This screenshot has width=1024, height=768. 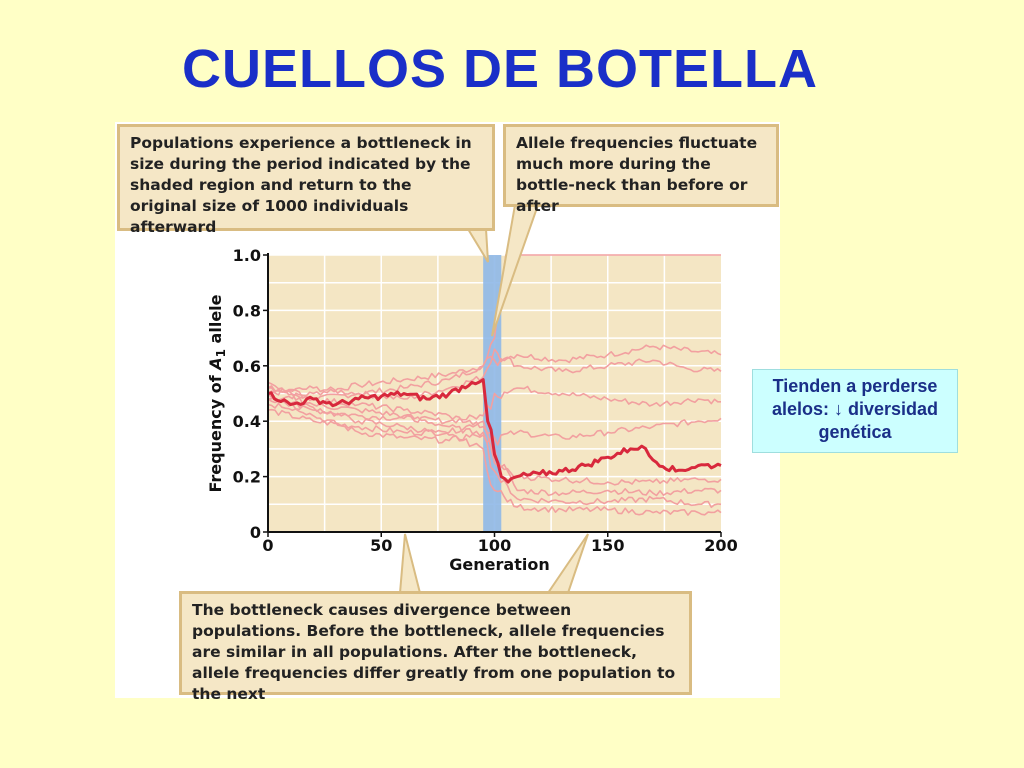 I want to click on x-tick-label: 0, so click(x=267, y=545).